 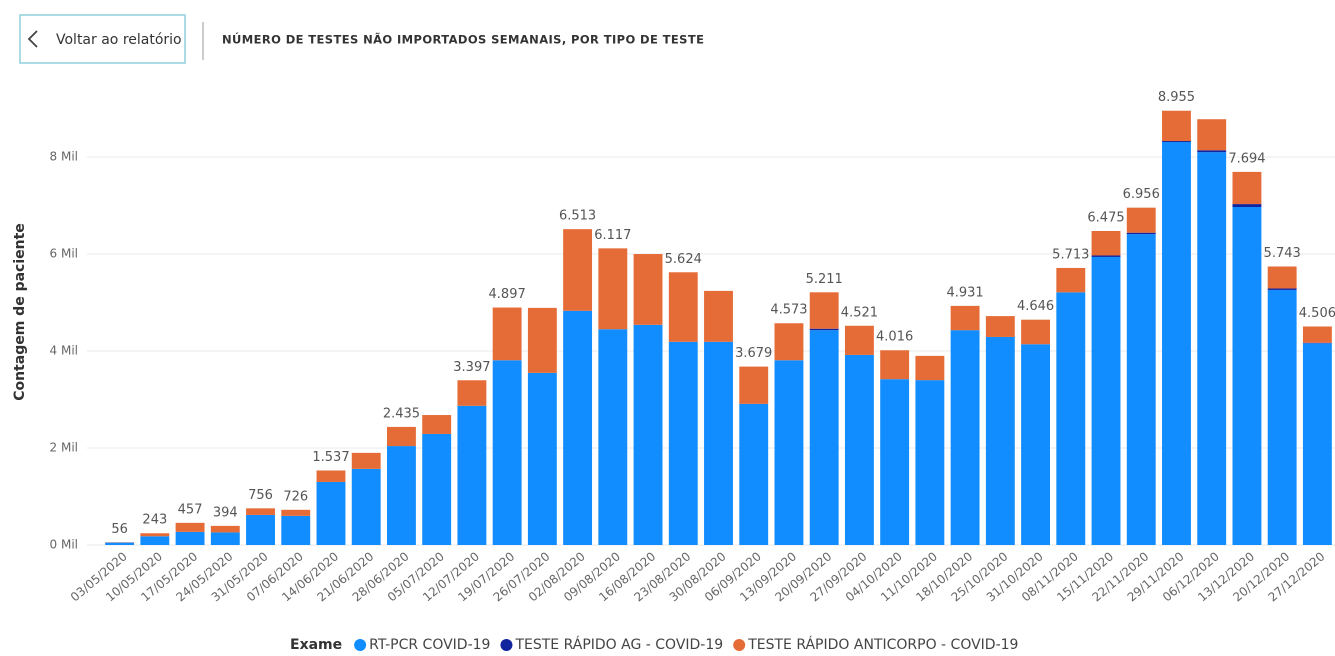 I want to click on data-label: 5.624, so click(x=683, y=259).